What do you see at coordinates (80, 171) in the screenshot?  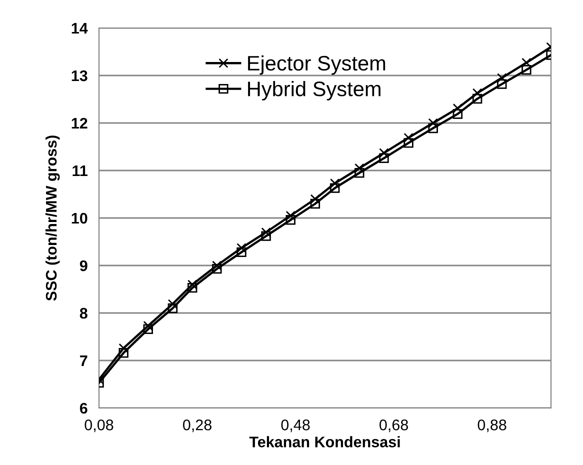 I see `y-tick-label: 11` at bounding box center [80, 171].